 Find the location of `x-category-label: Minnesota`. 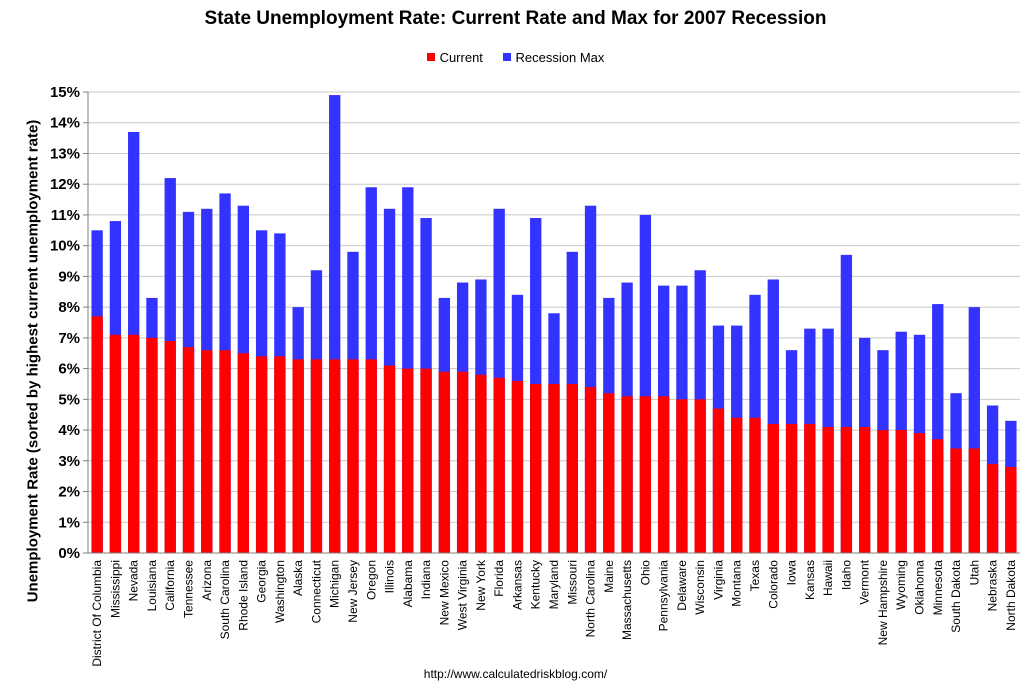

x-category-label: Minnesota is located at coordinates (938, 588).